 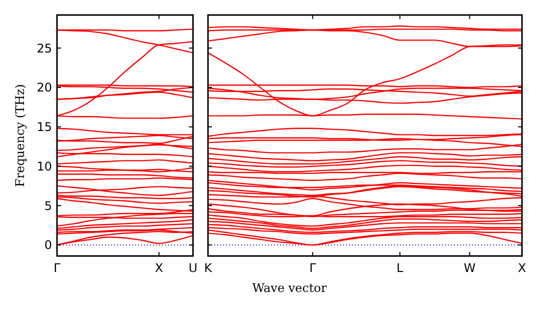 What do you see at coordinates (209, 268) in the screenshot?
I see `x-tick-label: K` at bounding box center [209, 268].